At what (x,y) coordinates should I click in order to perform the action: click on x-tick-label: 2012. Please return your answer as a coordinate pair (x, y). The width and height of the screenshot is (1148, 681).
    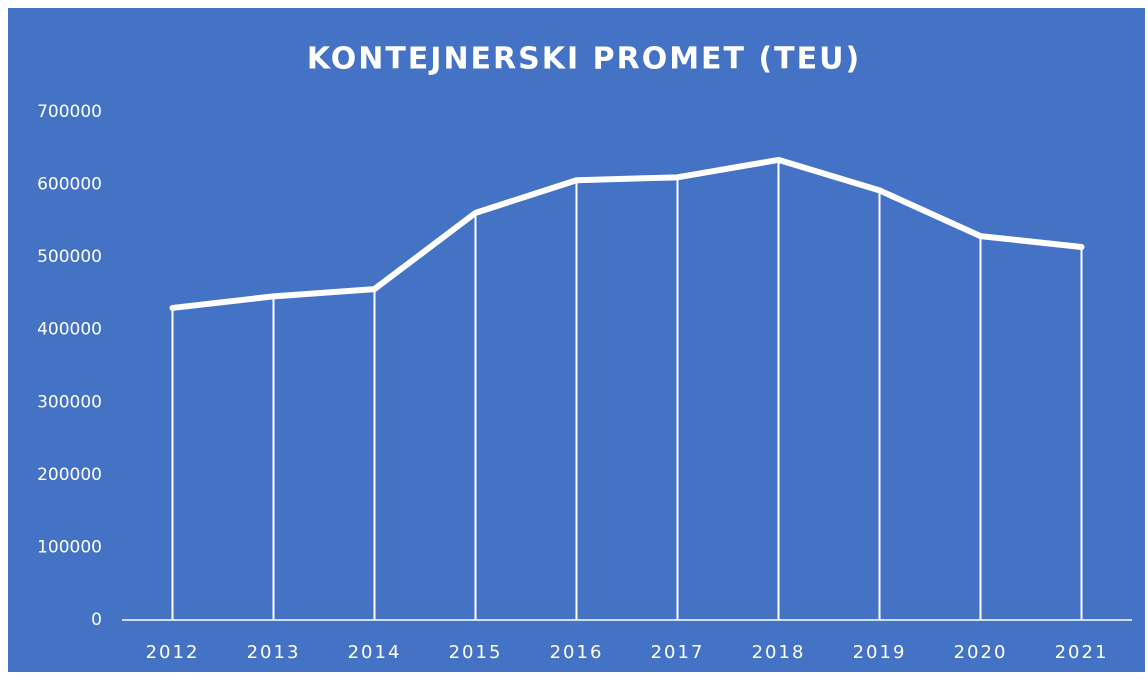
    Looking at the image, I should click on (173, 652).